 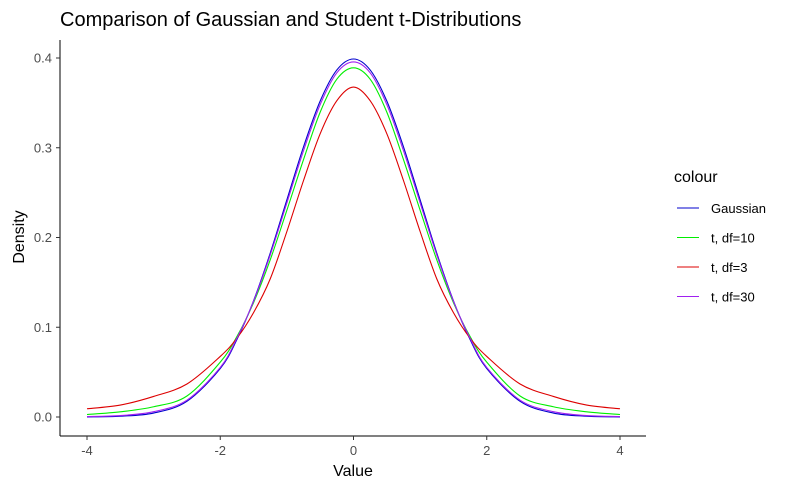 What do you see at coordinates (729, 267) in the screenshot?
I see `legend-label-t-df-3: t, df=3` at bounding box center [729, 267].